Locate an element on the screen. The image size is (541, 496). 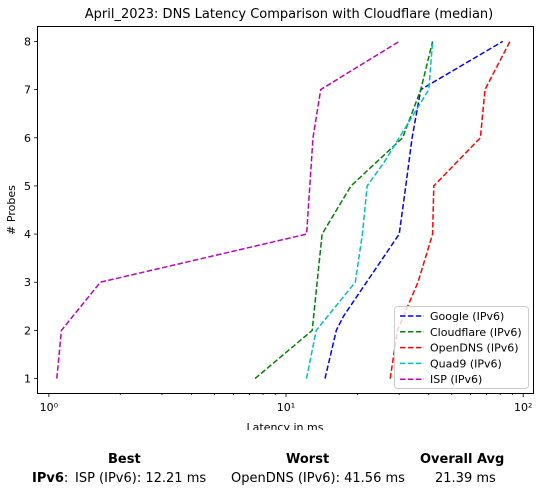
legend-label: Cloudflare (IPv6) is located at coordinates (476, 332).